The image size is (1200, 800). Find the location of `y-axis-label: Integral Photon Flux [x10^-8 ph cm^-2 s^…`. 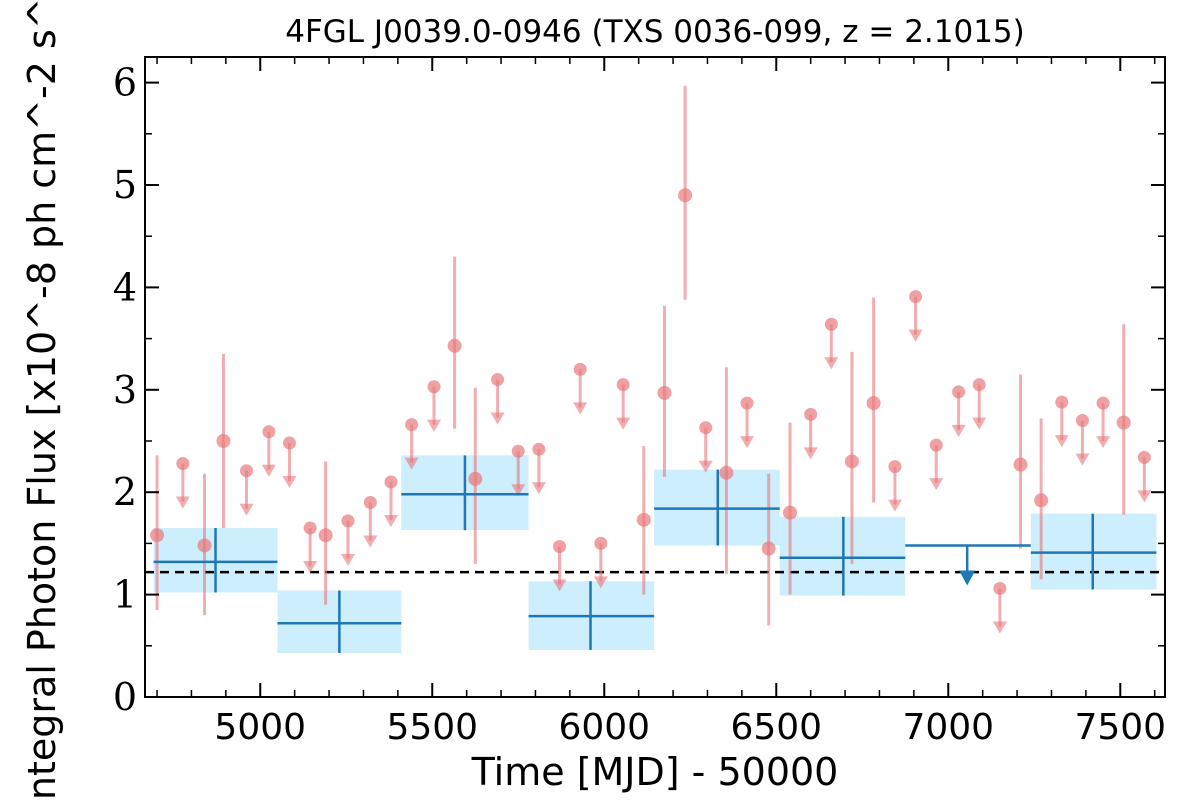

y-axis-label: Integral Photon Flux [x10^-8 ph cm^-2 s^… is located at coordinates (42, 400).